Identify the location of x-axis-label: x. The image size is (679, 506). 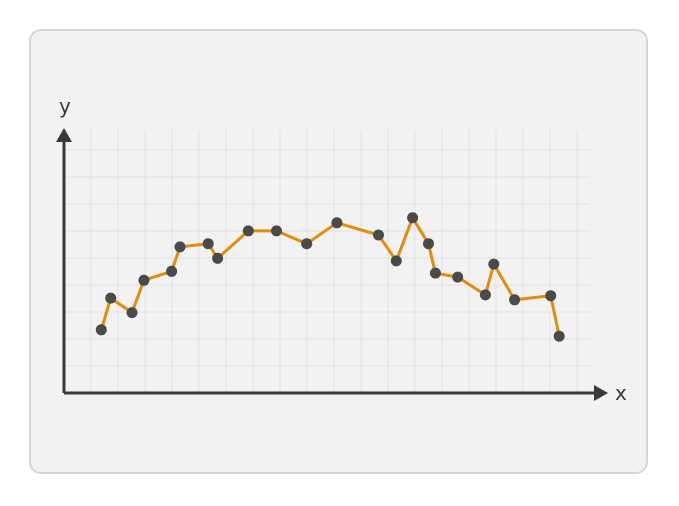
(621, 393).